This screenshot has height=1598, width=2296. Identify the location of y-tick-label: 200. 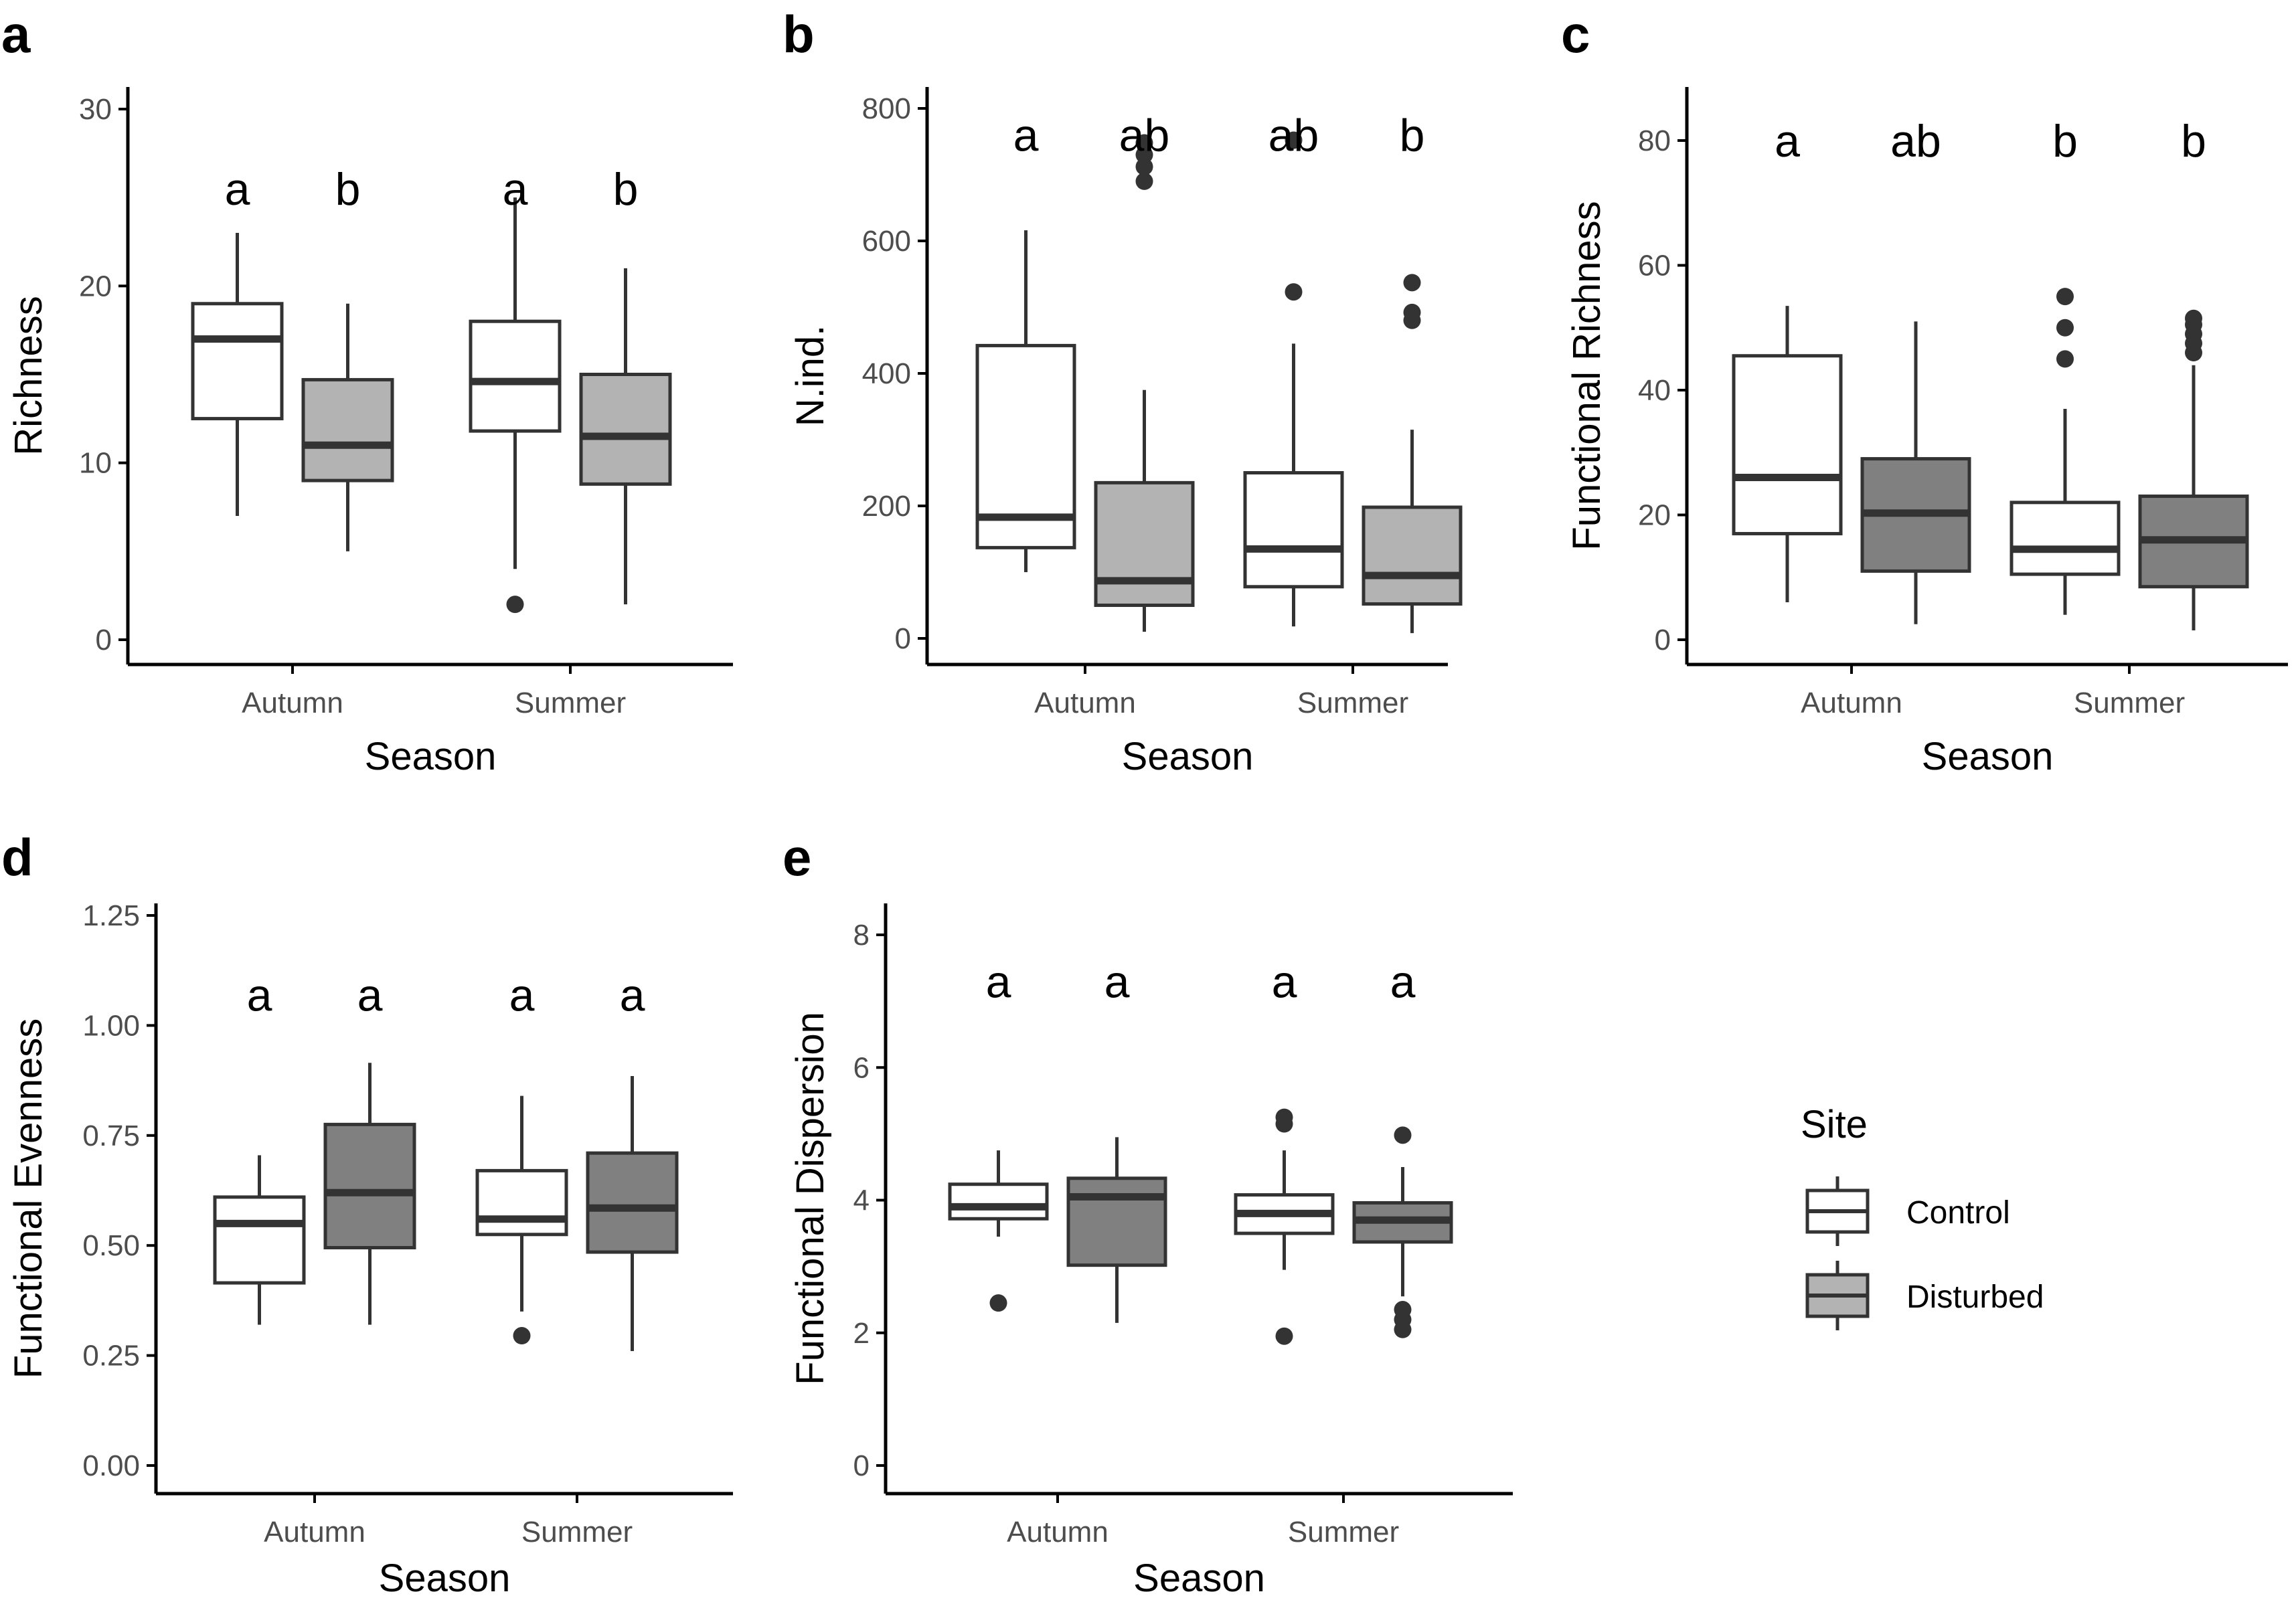
(887, 506).